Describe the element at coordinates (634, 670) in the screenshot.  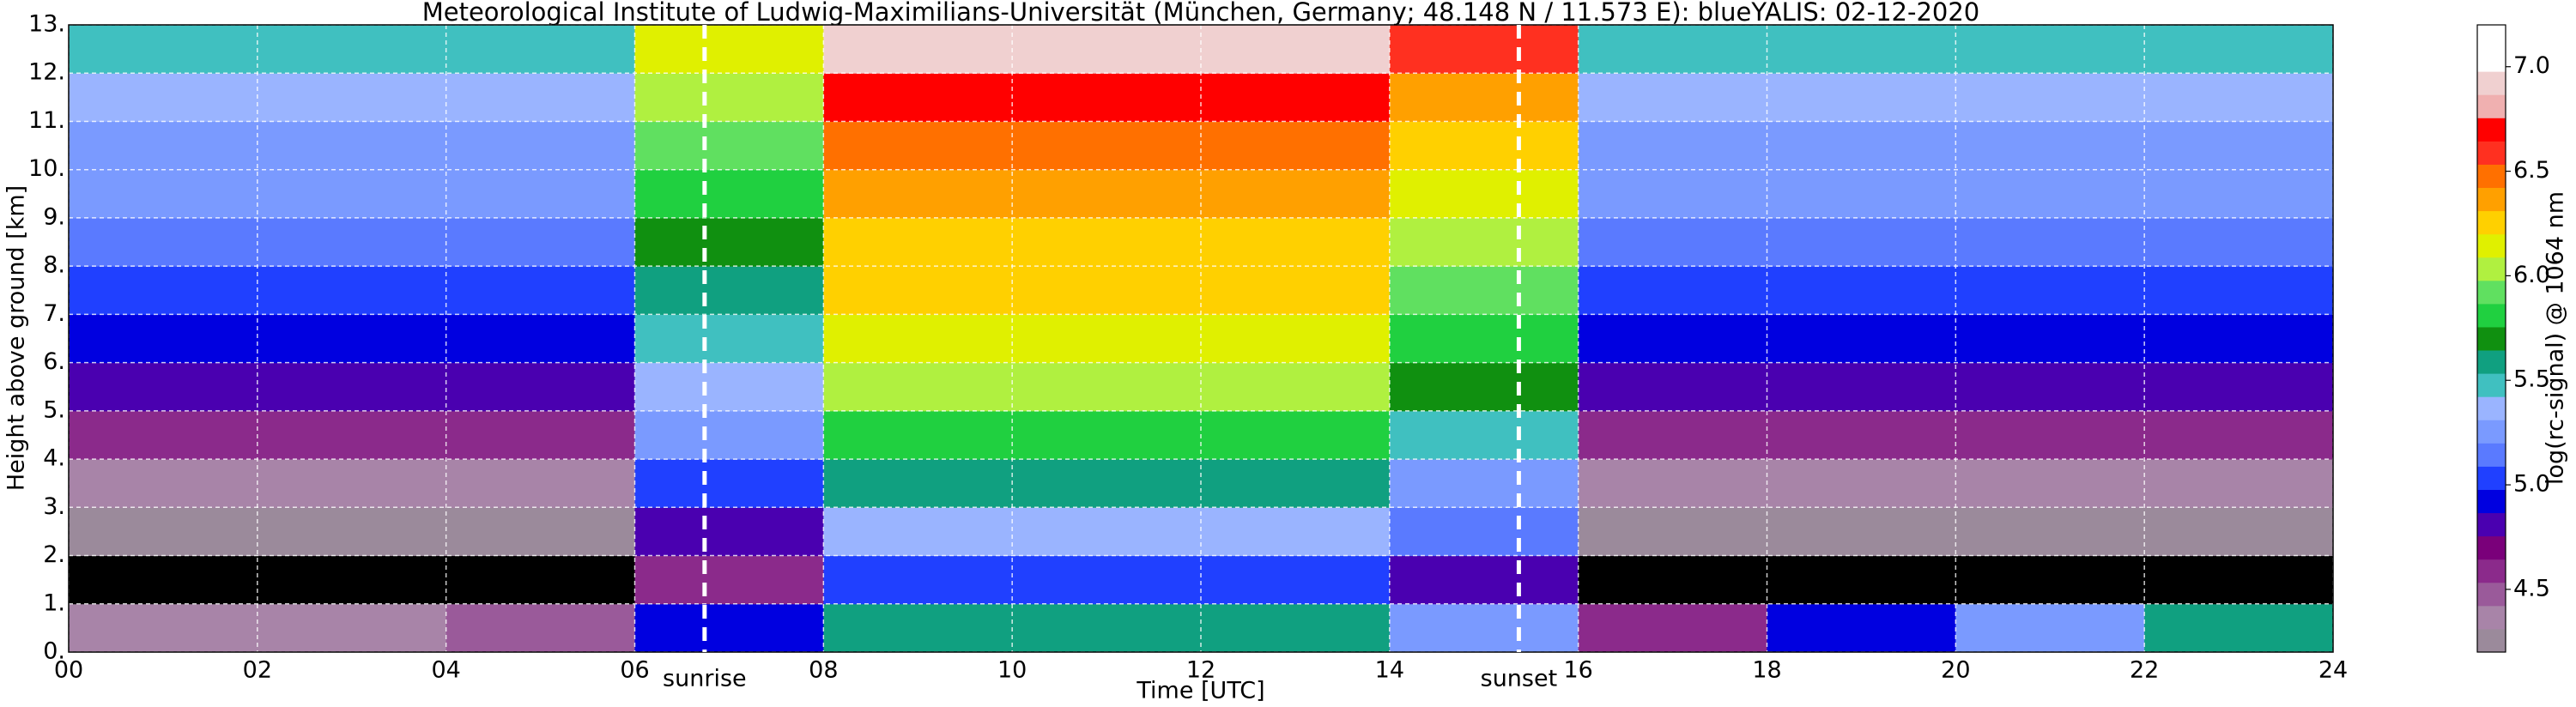
I see `x-tick-label: 06` at that location.